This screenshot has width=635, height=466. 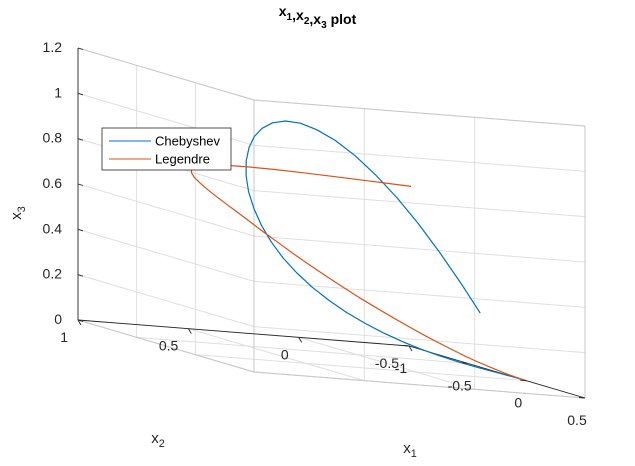 What do you see at coordinates (18, 213) in the screenshot?
I see `z-axis-label: x3` at bounding box center [18, 213].